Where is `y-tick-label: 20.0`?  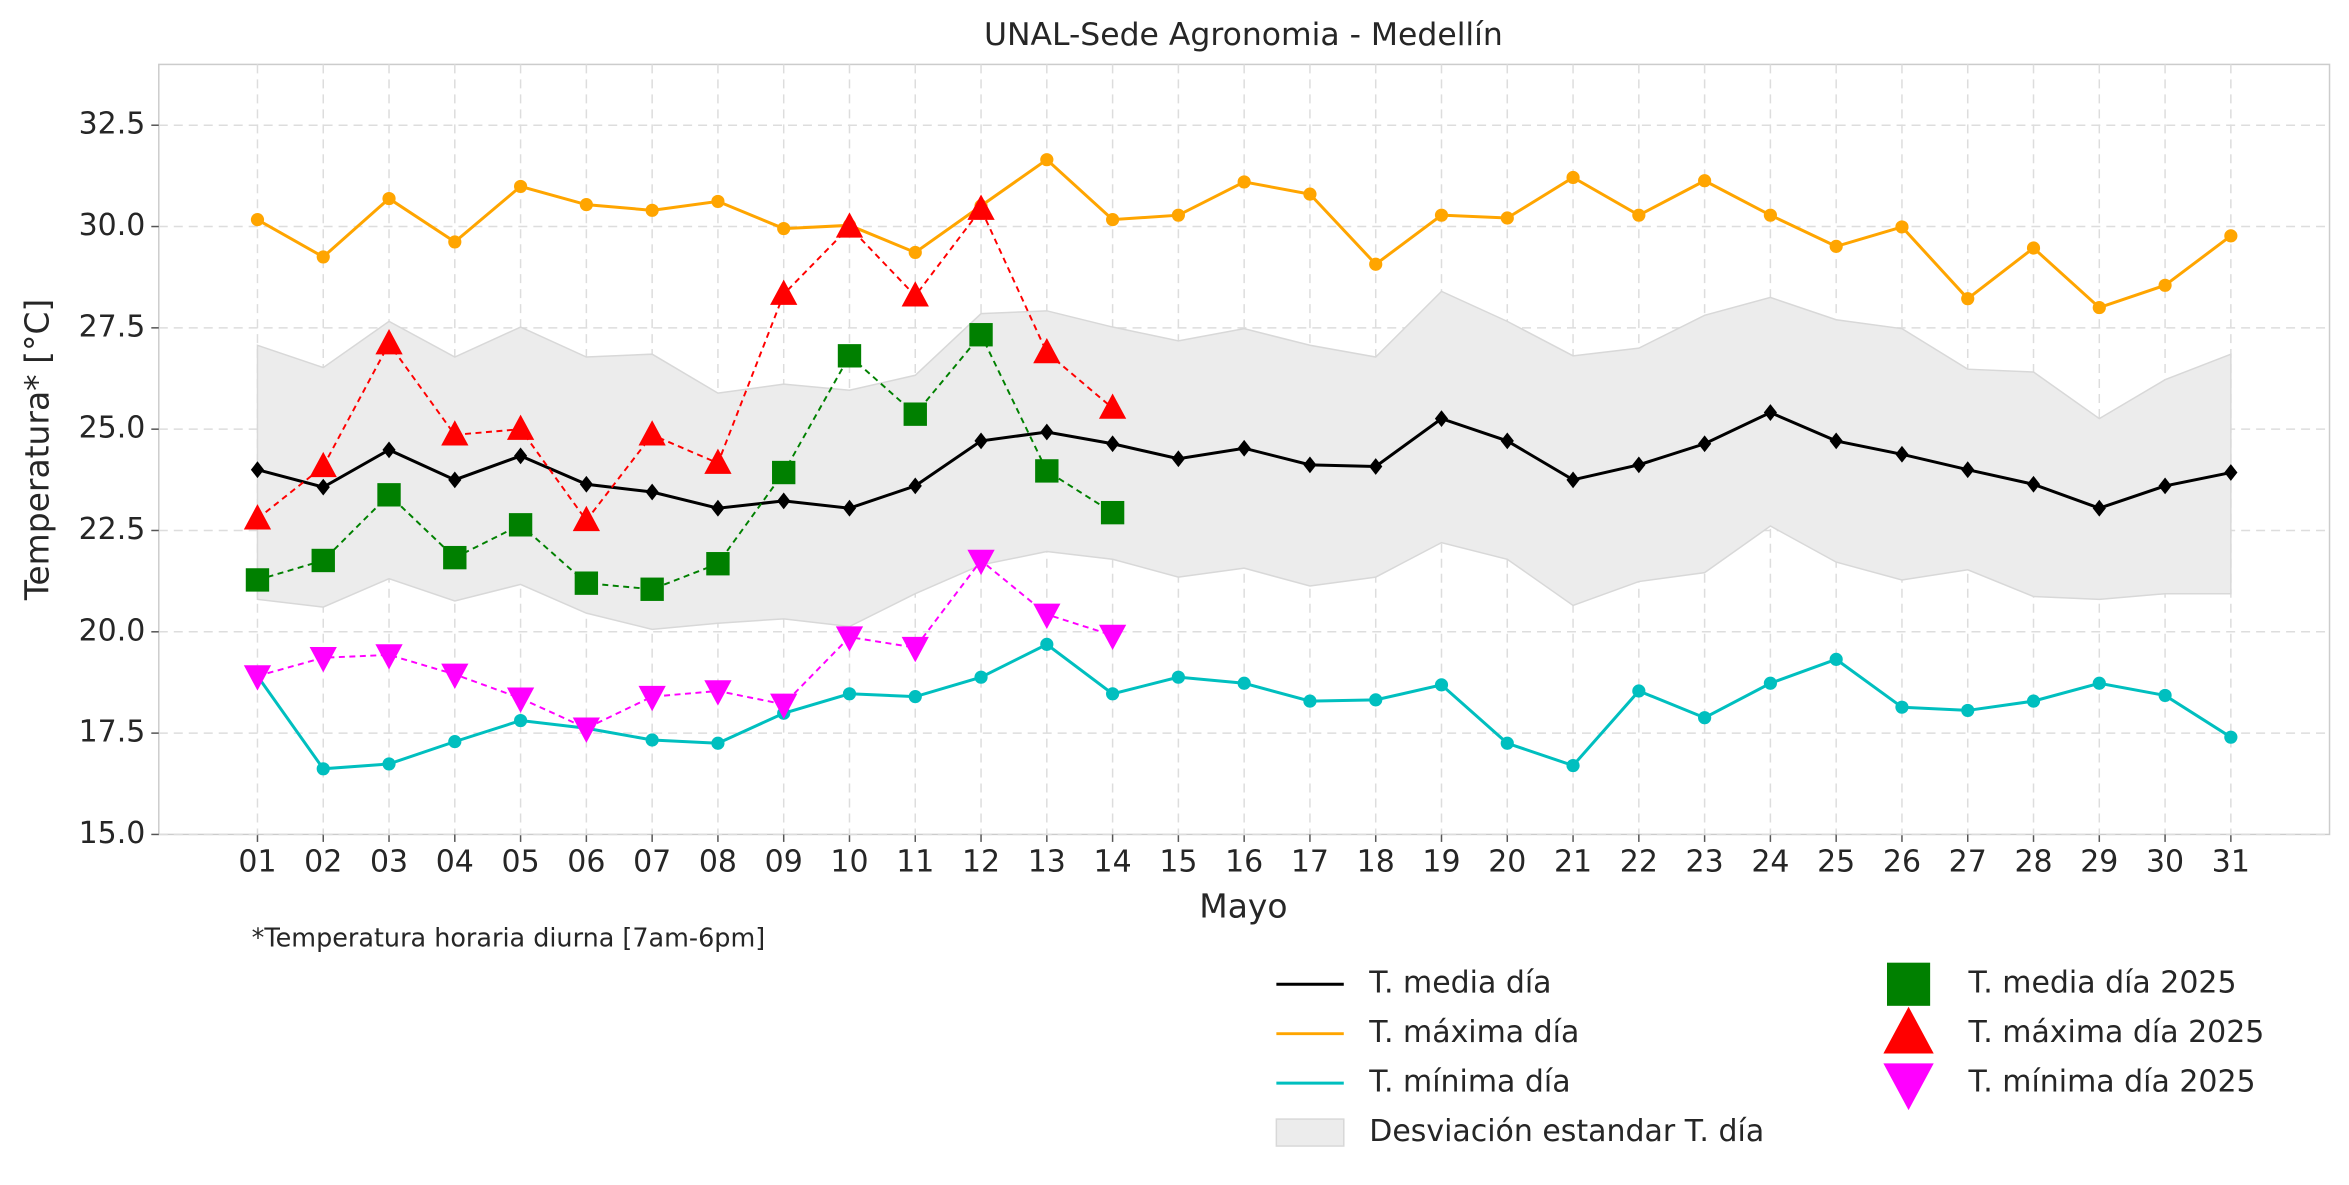 y-tick-label: 20.0 is located at coordinates (112, 630).